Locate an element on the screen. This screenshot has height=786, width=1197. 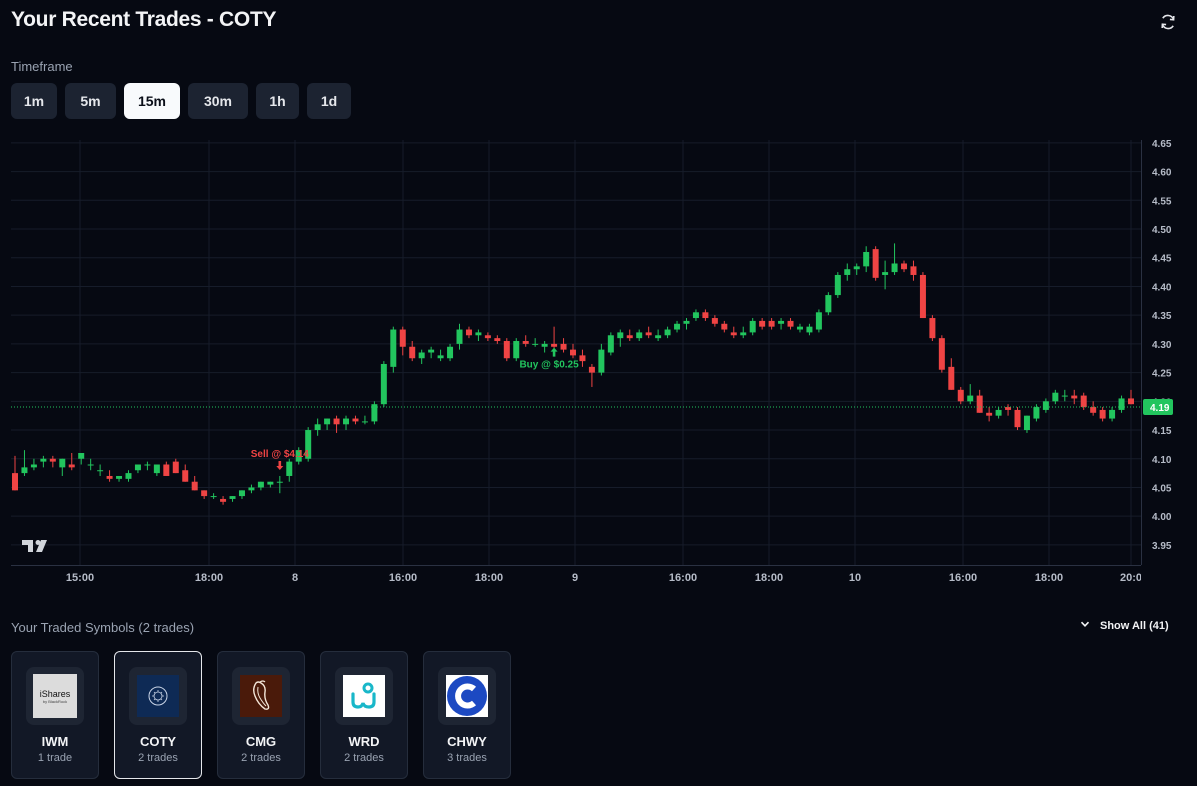
x-tick-label: 20:0 is located at coordinates (1130, 578).